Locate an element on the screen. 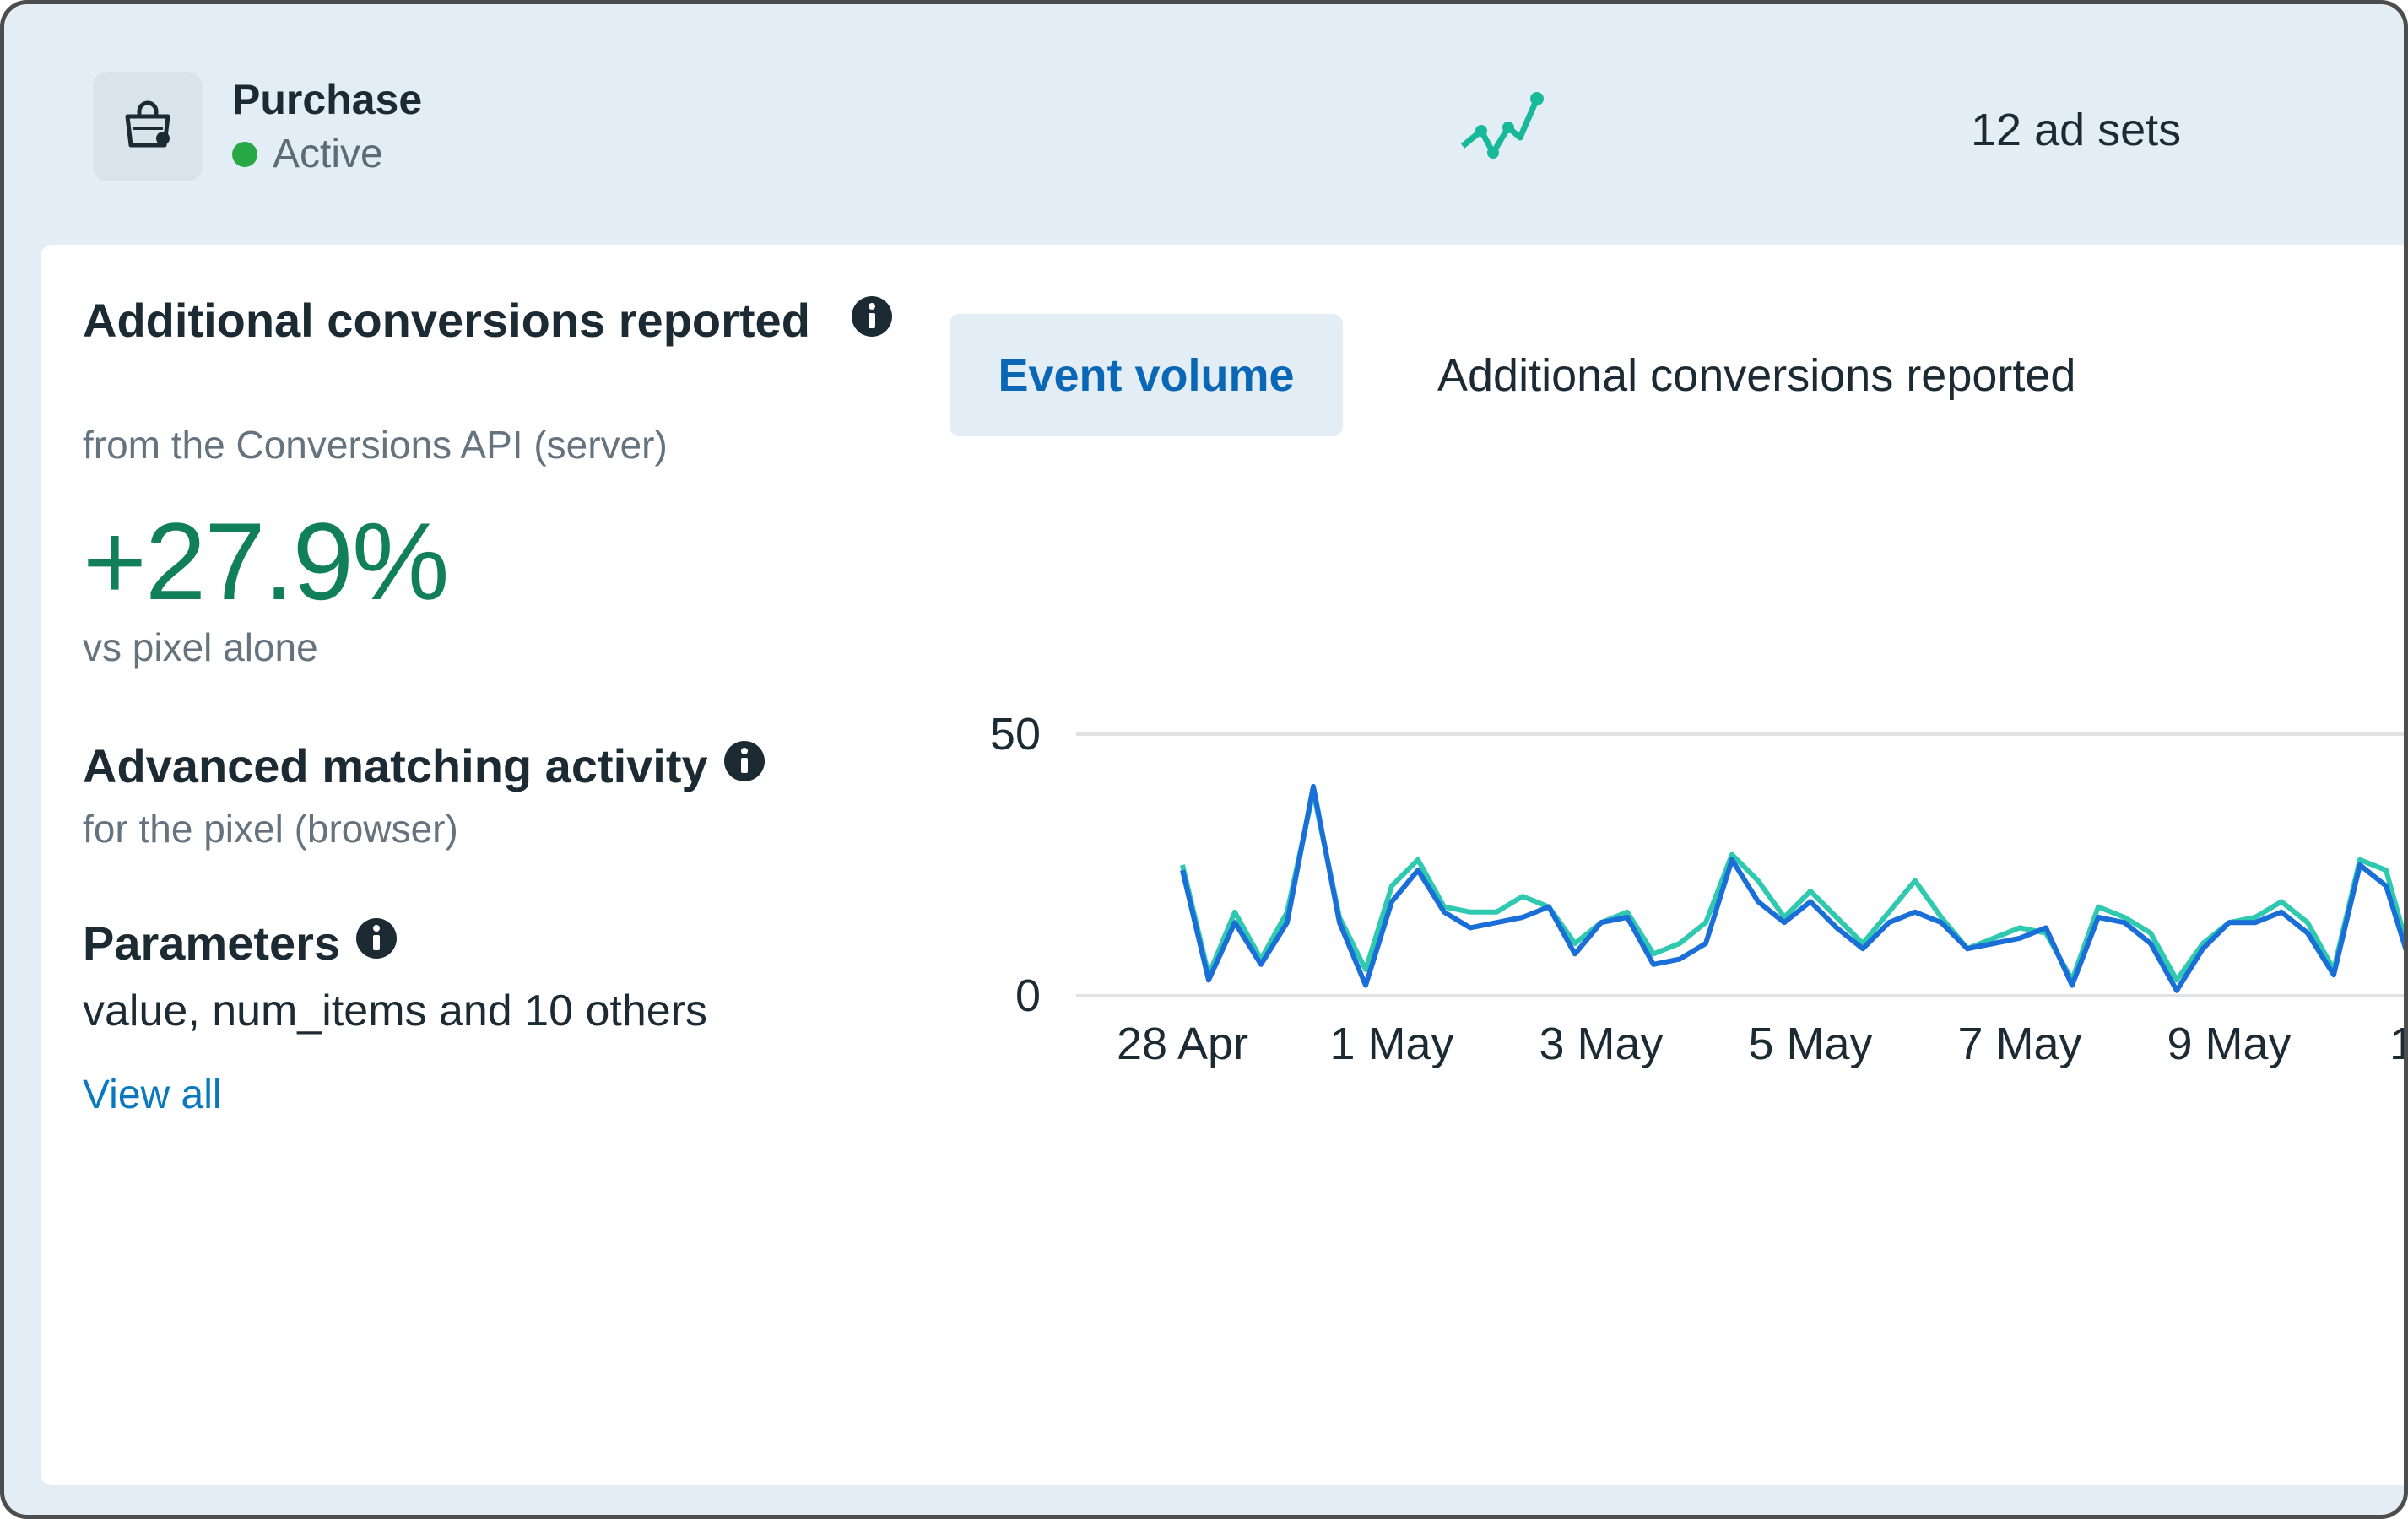  trend-line-icon is located at coordinates (1502, 127).